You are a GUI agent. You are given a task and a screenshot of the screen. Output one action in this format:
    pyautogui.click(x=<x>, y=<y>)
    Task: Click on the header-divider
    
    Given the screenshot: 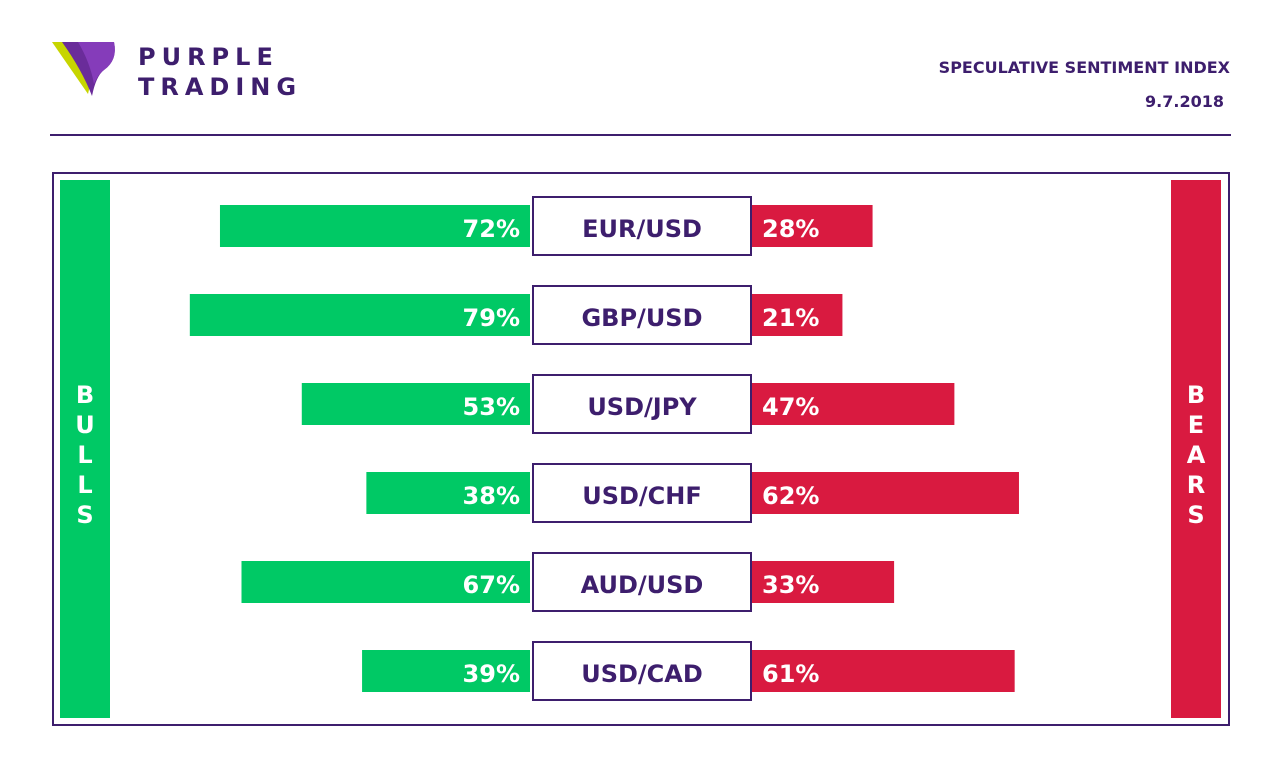 What is the action you would take?
    pyautogui.click(x=640, y=135)
    